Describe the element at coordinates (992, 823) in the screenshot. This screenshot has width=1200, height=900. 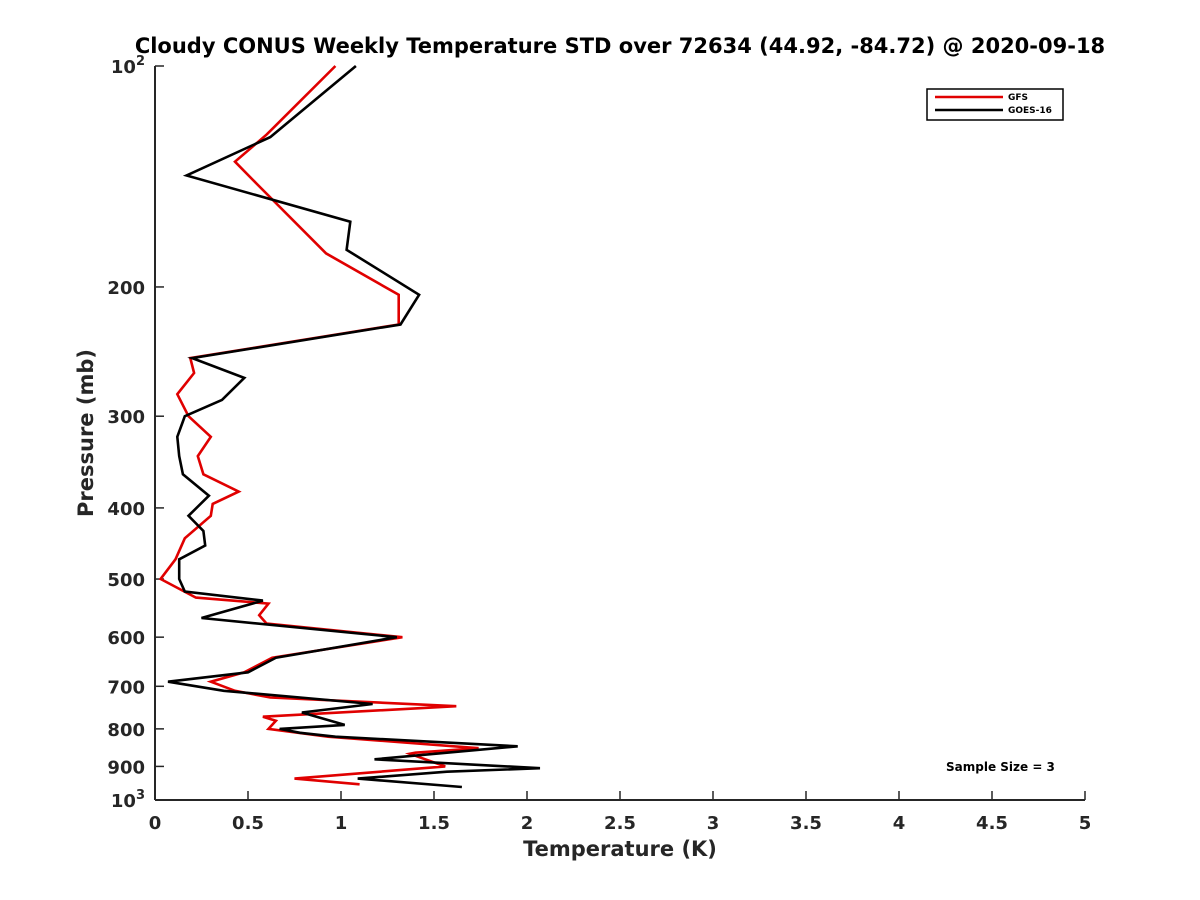
I see `x-tick-label: 4.5` at that location.